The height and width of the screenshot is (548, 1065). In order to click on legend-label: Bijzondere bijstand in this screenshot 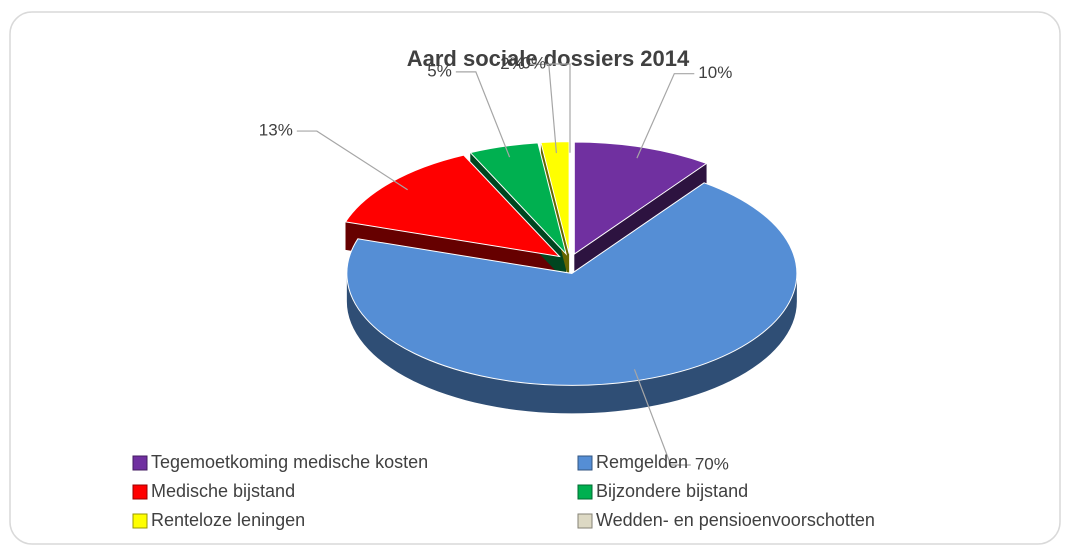, I will do `click(672, 491)`.